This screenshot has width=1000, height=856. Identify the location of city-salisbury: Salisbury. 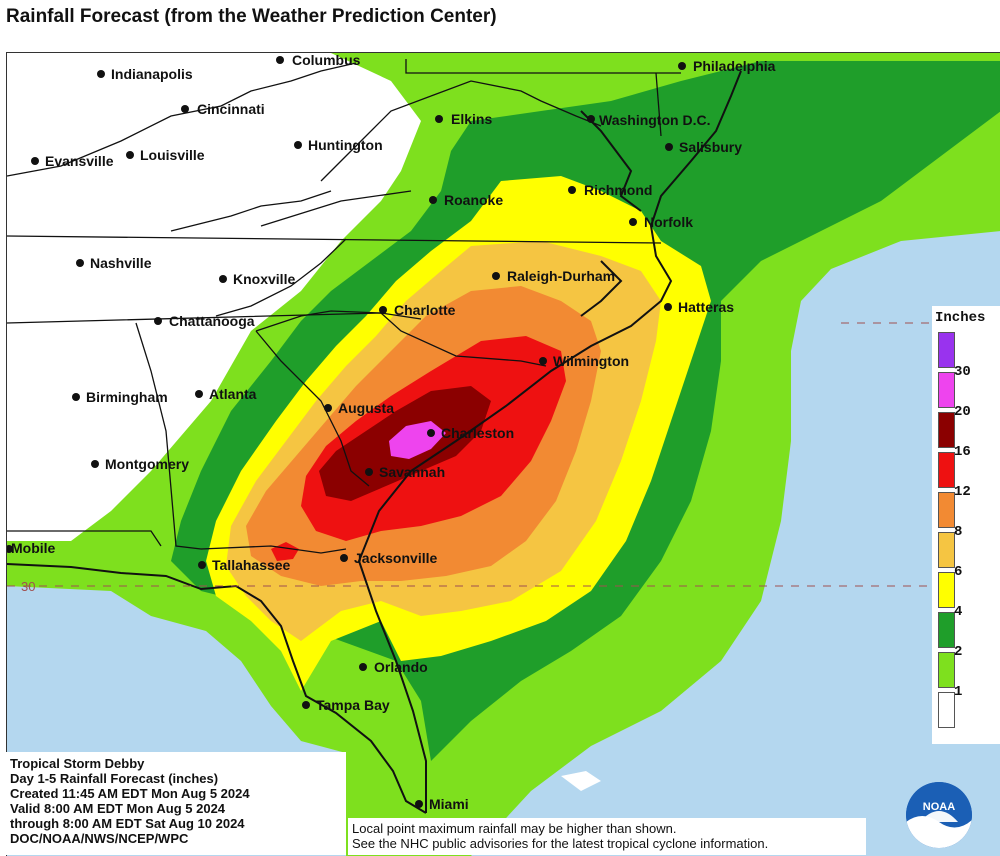
(703, 147).